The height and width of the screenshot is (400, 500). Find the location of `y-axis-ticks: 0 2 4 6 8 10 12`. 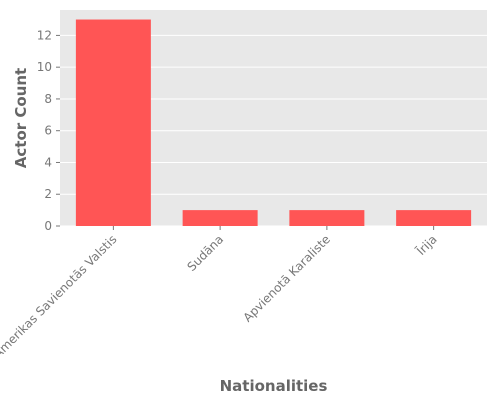

y-axis-ticks: 0 2 4 6 8 10 12 is located at coordinates (48, 130).